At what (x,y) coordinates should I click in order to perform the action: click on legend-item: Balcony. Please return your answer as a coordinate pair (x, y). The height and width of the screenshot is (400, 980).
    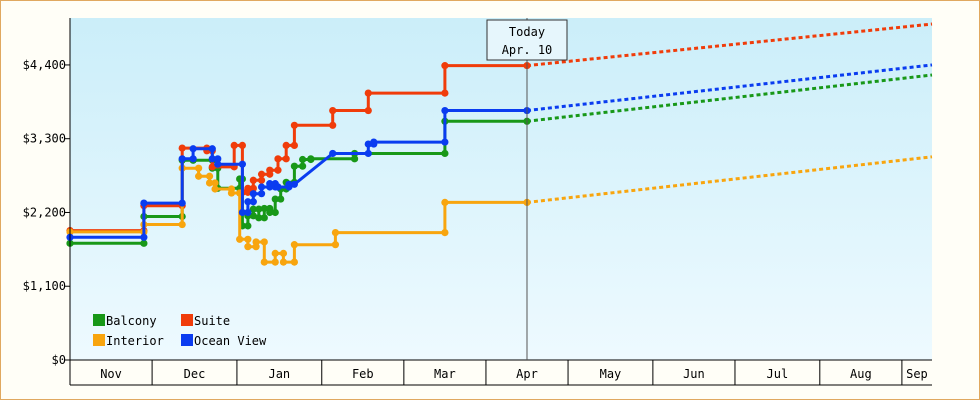
    Looking at the image, I should click on (131, 321).